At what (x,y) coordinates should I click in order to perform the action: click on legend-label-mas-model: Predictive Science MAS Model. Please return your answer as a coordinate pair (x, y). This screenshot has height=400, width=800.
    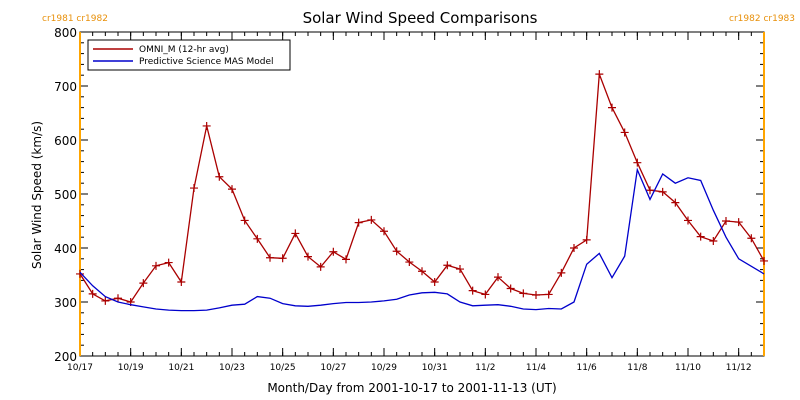
    Looking at the image, I should click on (206, 62).